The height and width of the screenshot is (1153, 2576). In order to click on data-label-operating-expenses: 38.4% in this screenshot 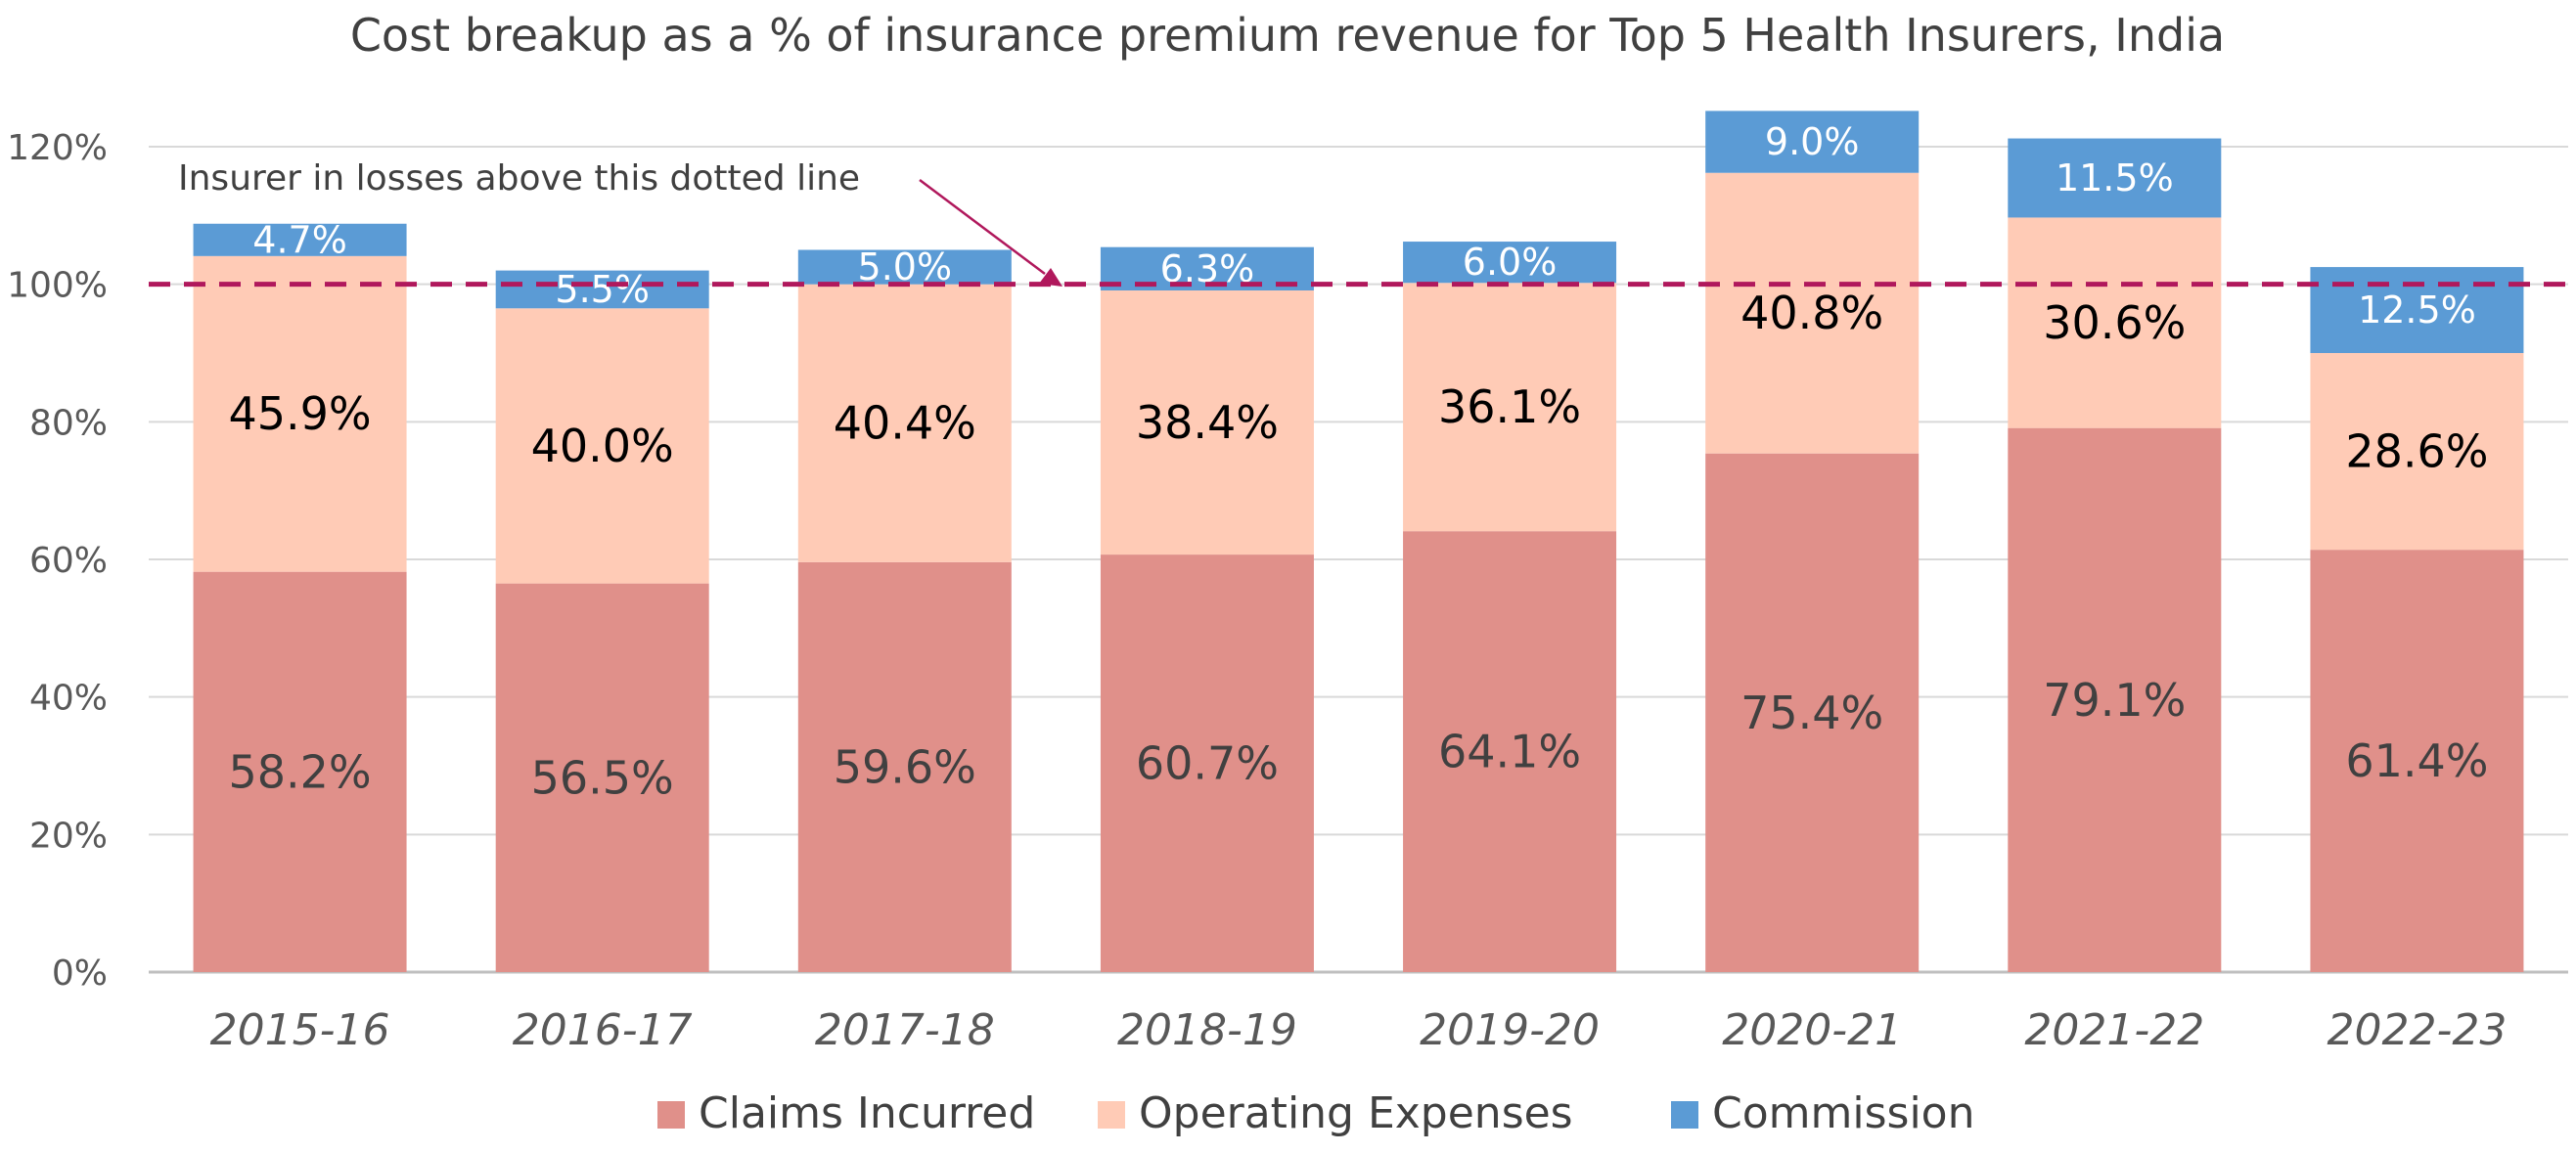, I will do `click(1207, 423)`.